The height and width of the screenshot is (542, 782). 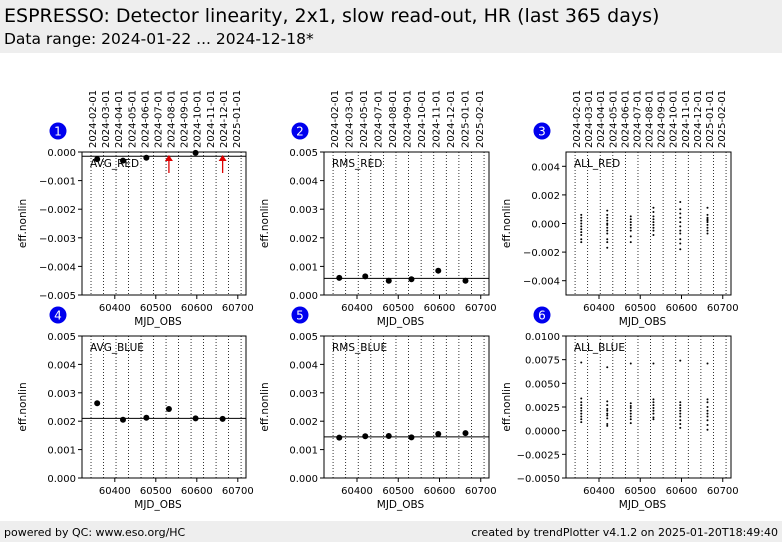 What do you see at coordinates (211, 119) in the screenshot?
I see `date-tick-label: 2024-11-01` at bounding box center [211, 119].